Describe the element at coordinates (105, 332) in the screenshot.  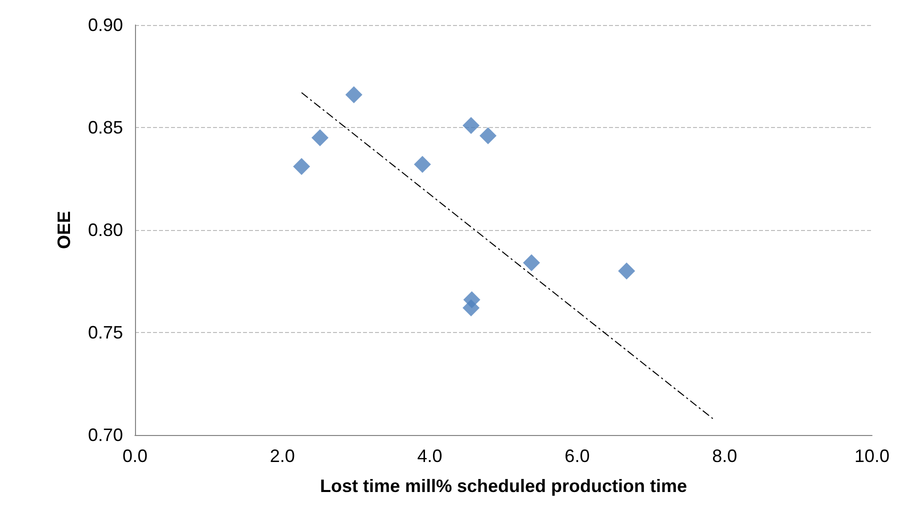
I see `y-tick-label: 0.75` at that location.